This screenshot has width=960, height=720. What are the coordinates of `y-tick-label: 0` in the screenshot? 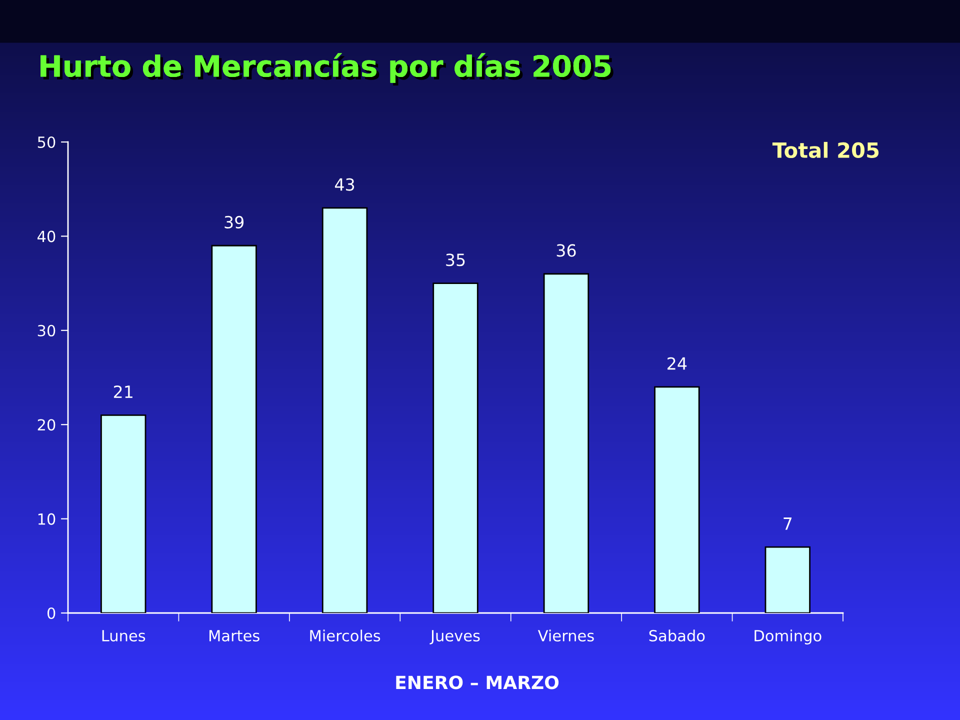 It's located at (51, 613).